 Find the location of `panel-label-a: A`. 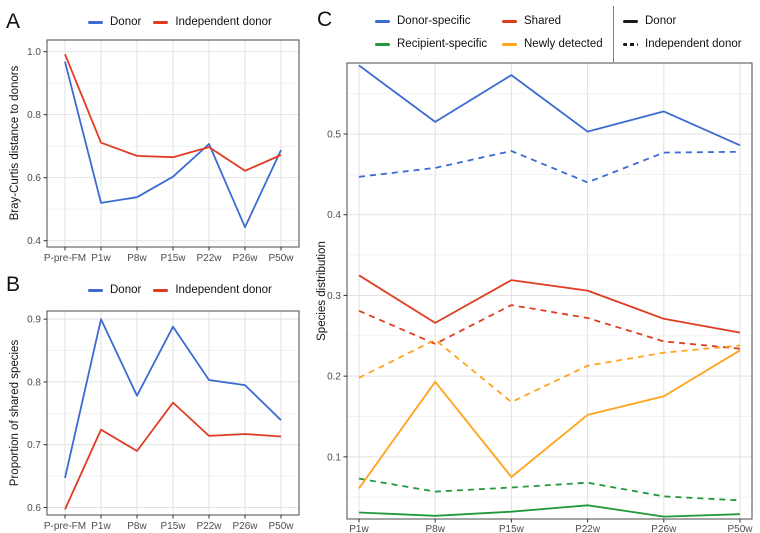

panel-label-a: A is located at coordinates (13, 21).